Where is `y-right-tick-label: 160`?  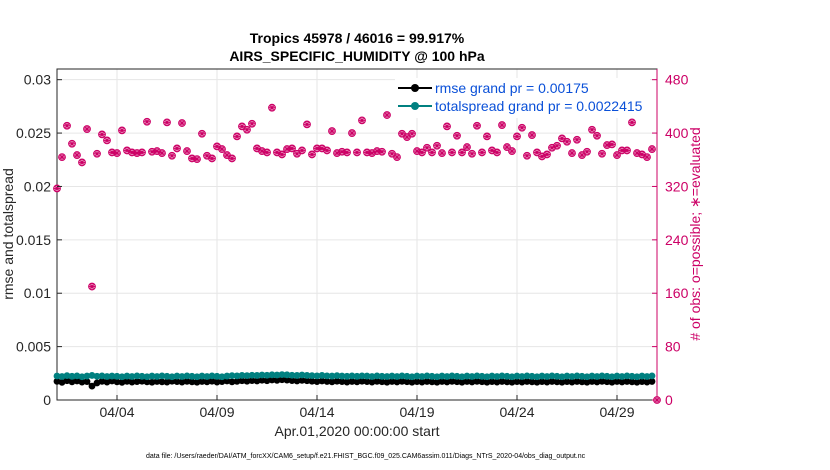 y-right-tick-label: 160 is located at coordinates (677, 293).